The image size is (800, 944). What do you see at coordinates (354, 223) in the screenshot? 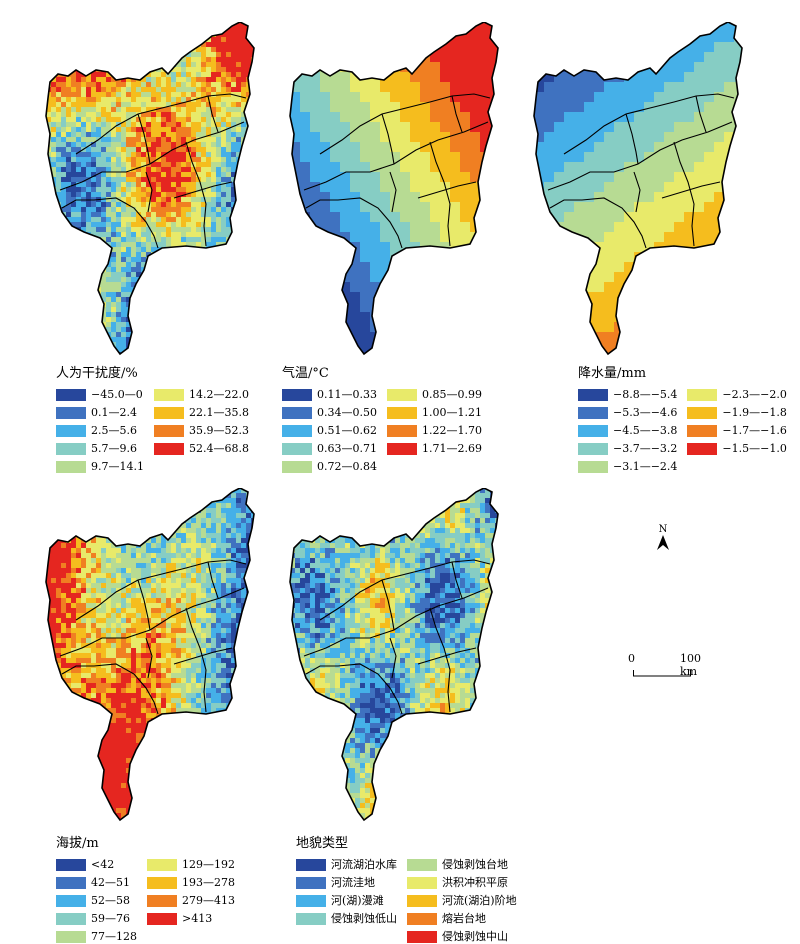
I see `temperature-boundary` at bounding box center [354, 223].